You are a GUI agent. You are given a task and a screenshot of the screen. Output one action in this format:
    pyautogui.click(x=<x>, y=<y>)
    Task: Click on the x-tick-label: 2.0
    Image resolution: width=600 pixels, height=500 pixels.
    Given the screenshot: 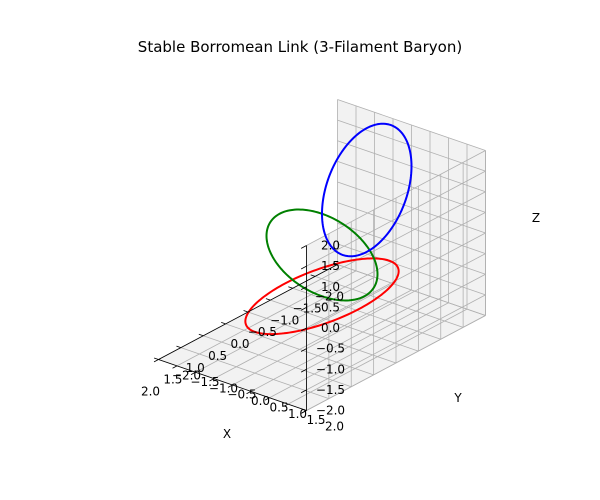 What is the action you would take?
    pyautogui.click(x=150, y=392)
    